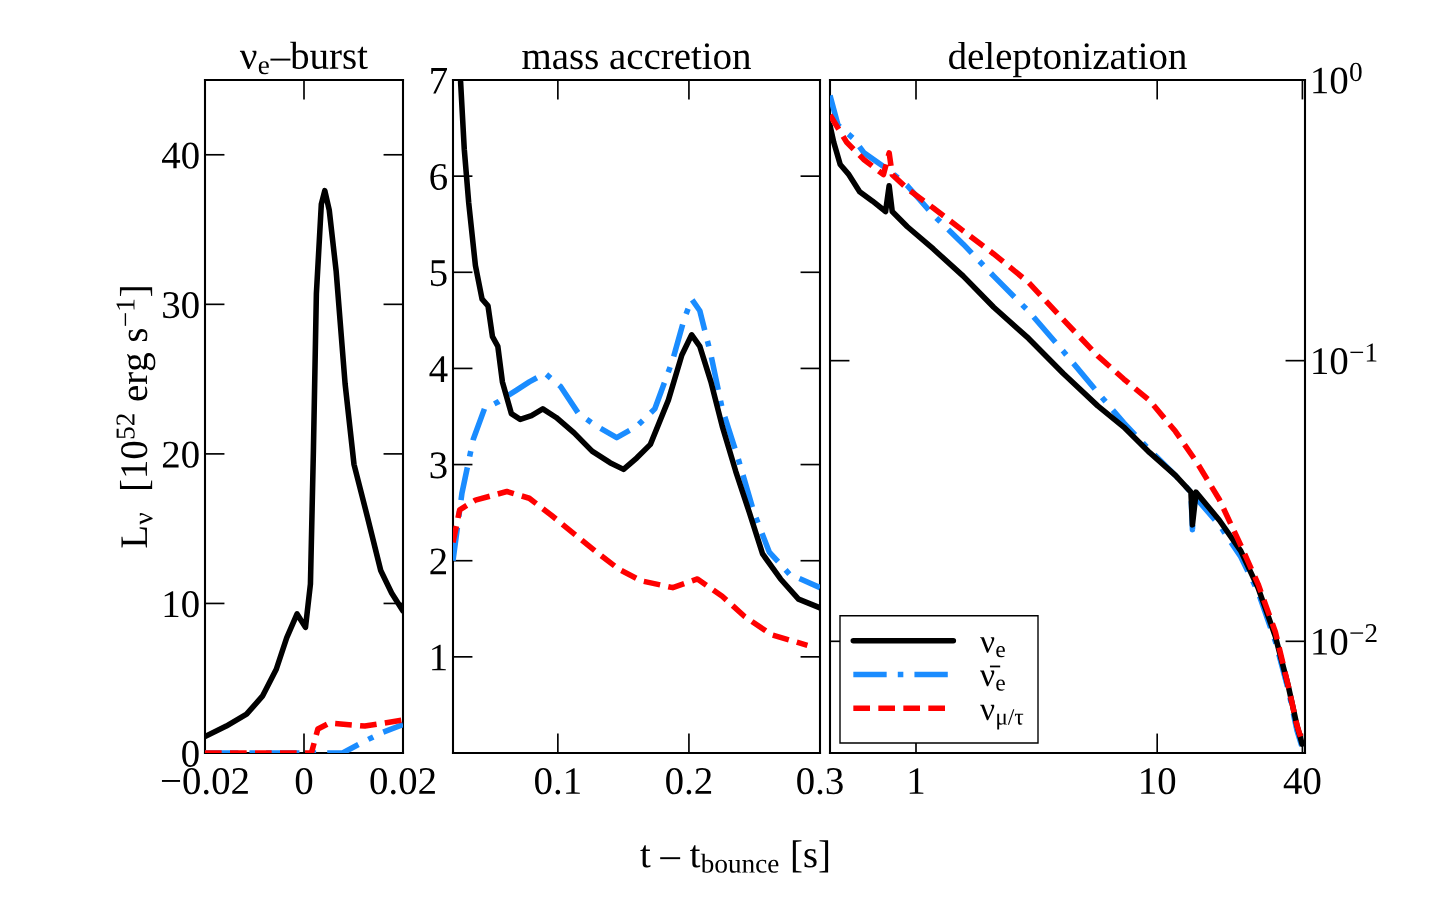  I want to click on y-tick-label: 20, so click(180, 454).